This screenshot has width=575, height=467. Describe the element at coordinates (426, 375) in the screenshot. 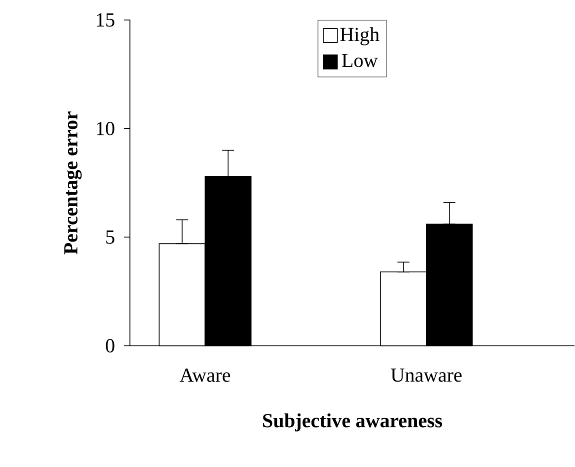

I see `x-tick-label: Unaware` at that location.